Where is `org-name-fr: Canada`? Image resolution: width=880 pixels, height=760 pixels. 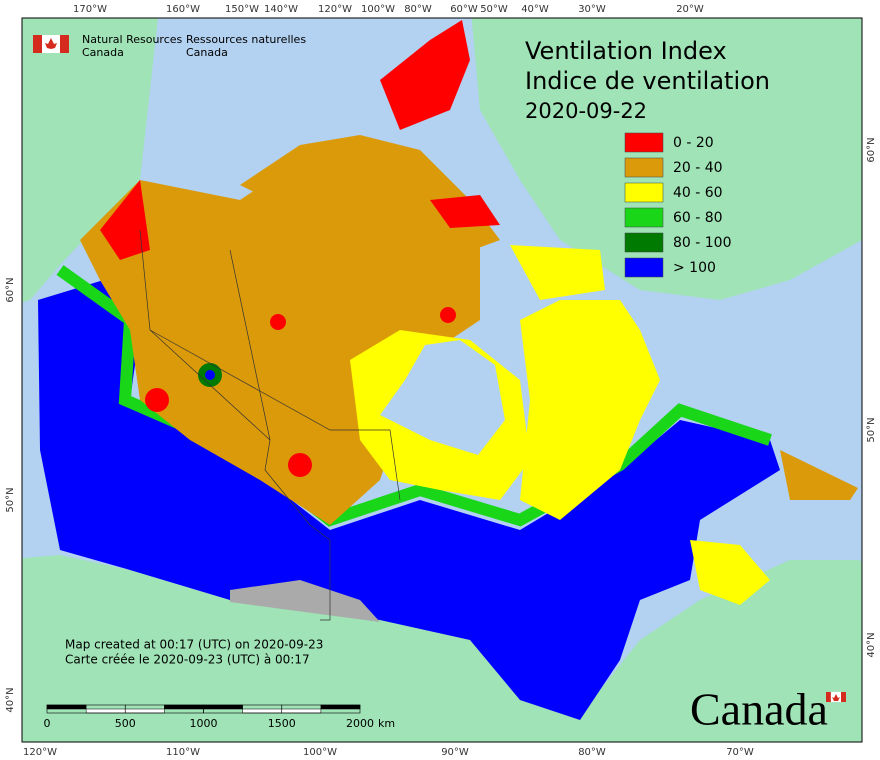
org-name-fr: Canada is located at coordinates (207, 52).